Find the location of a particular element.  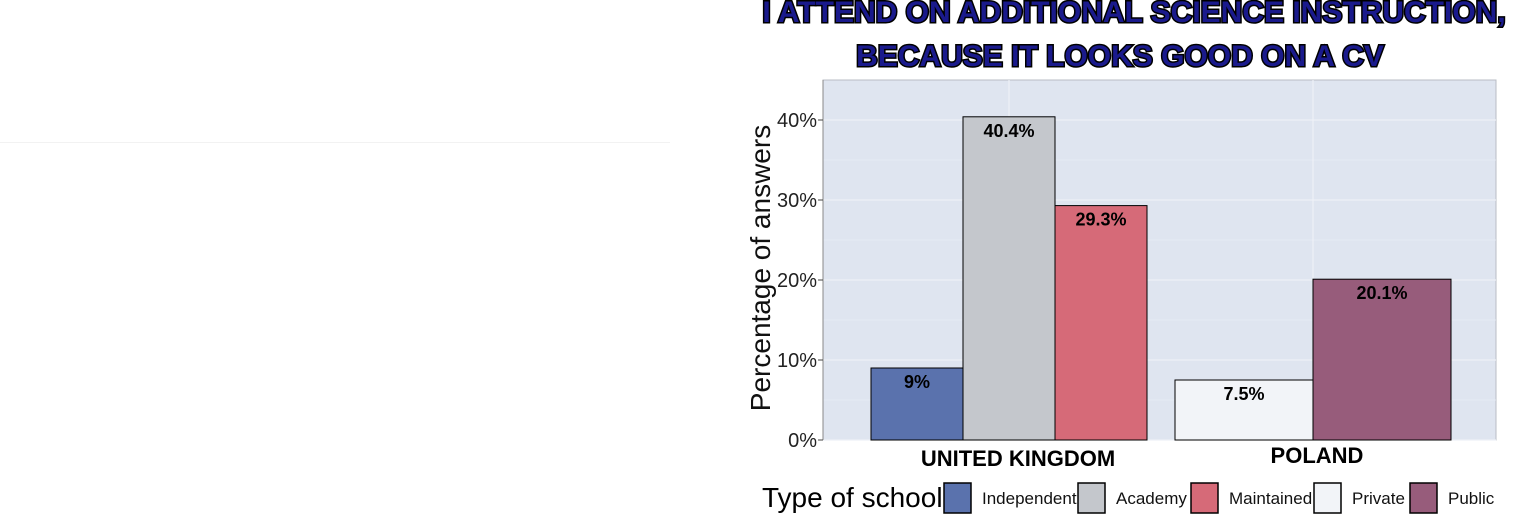

legend-swatch-academy is located at coordinates (1091, 498).